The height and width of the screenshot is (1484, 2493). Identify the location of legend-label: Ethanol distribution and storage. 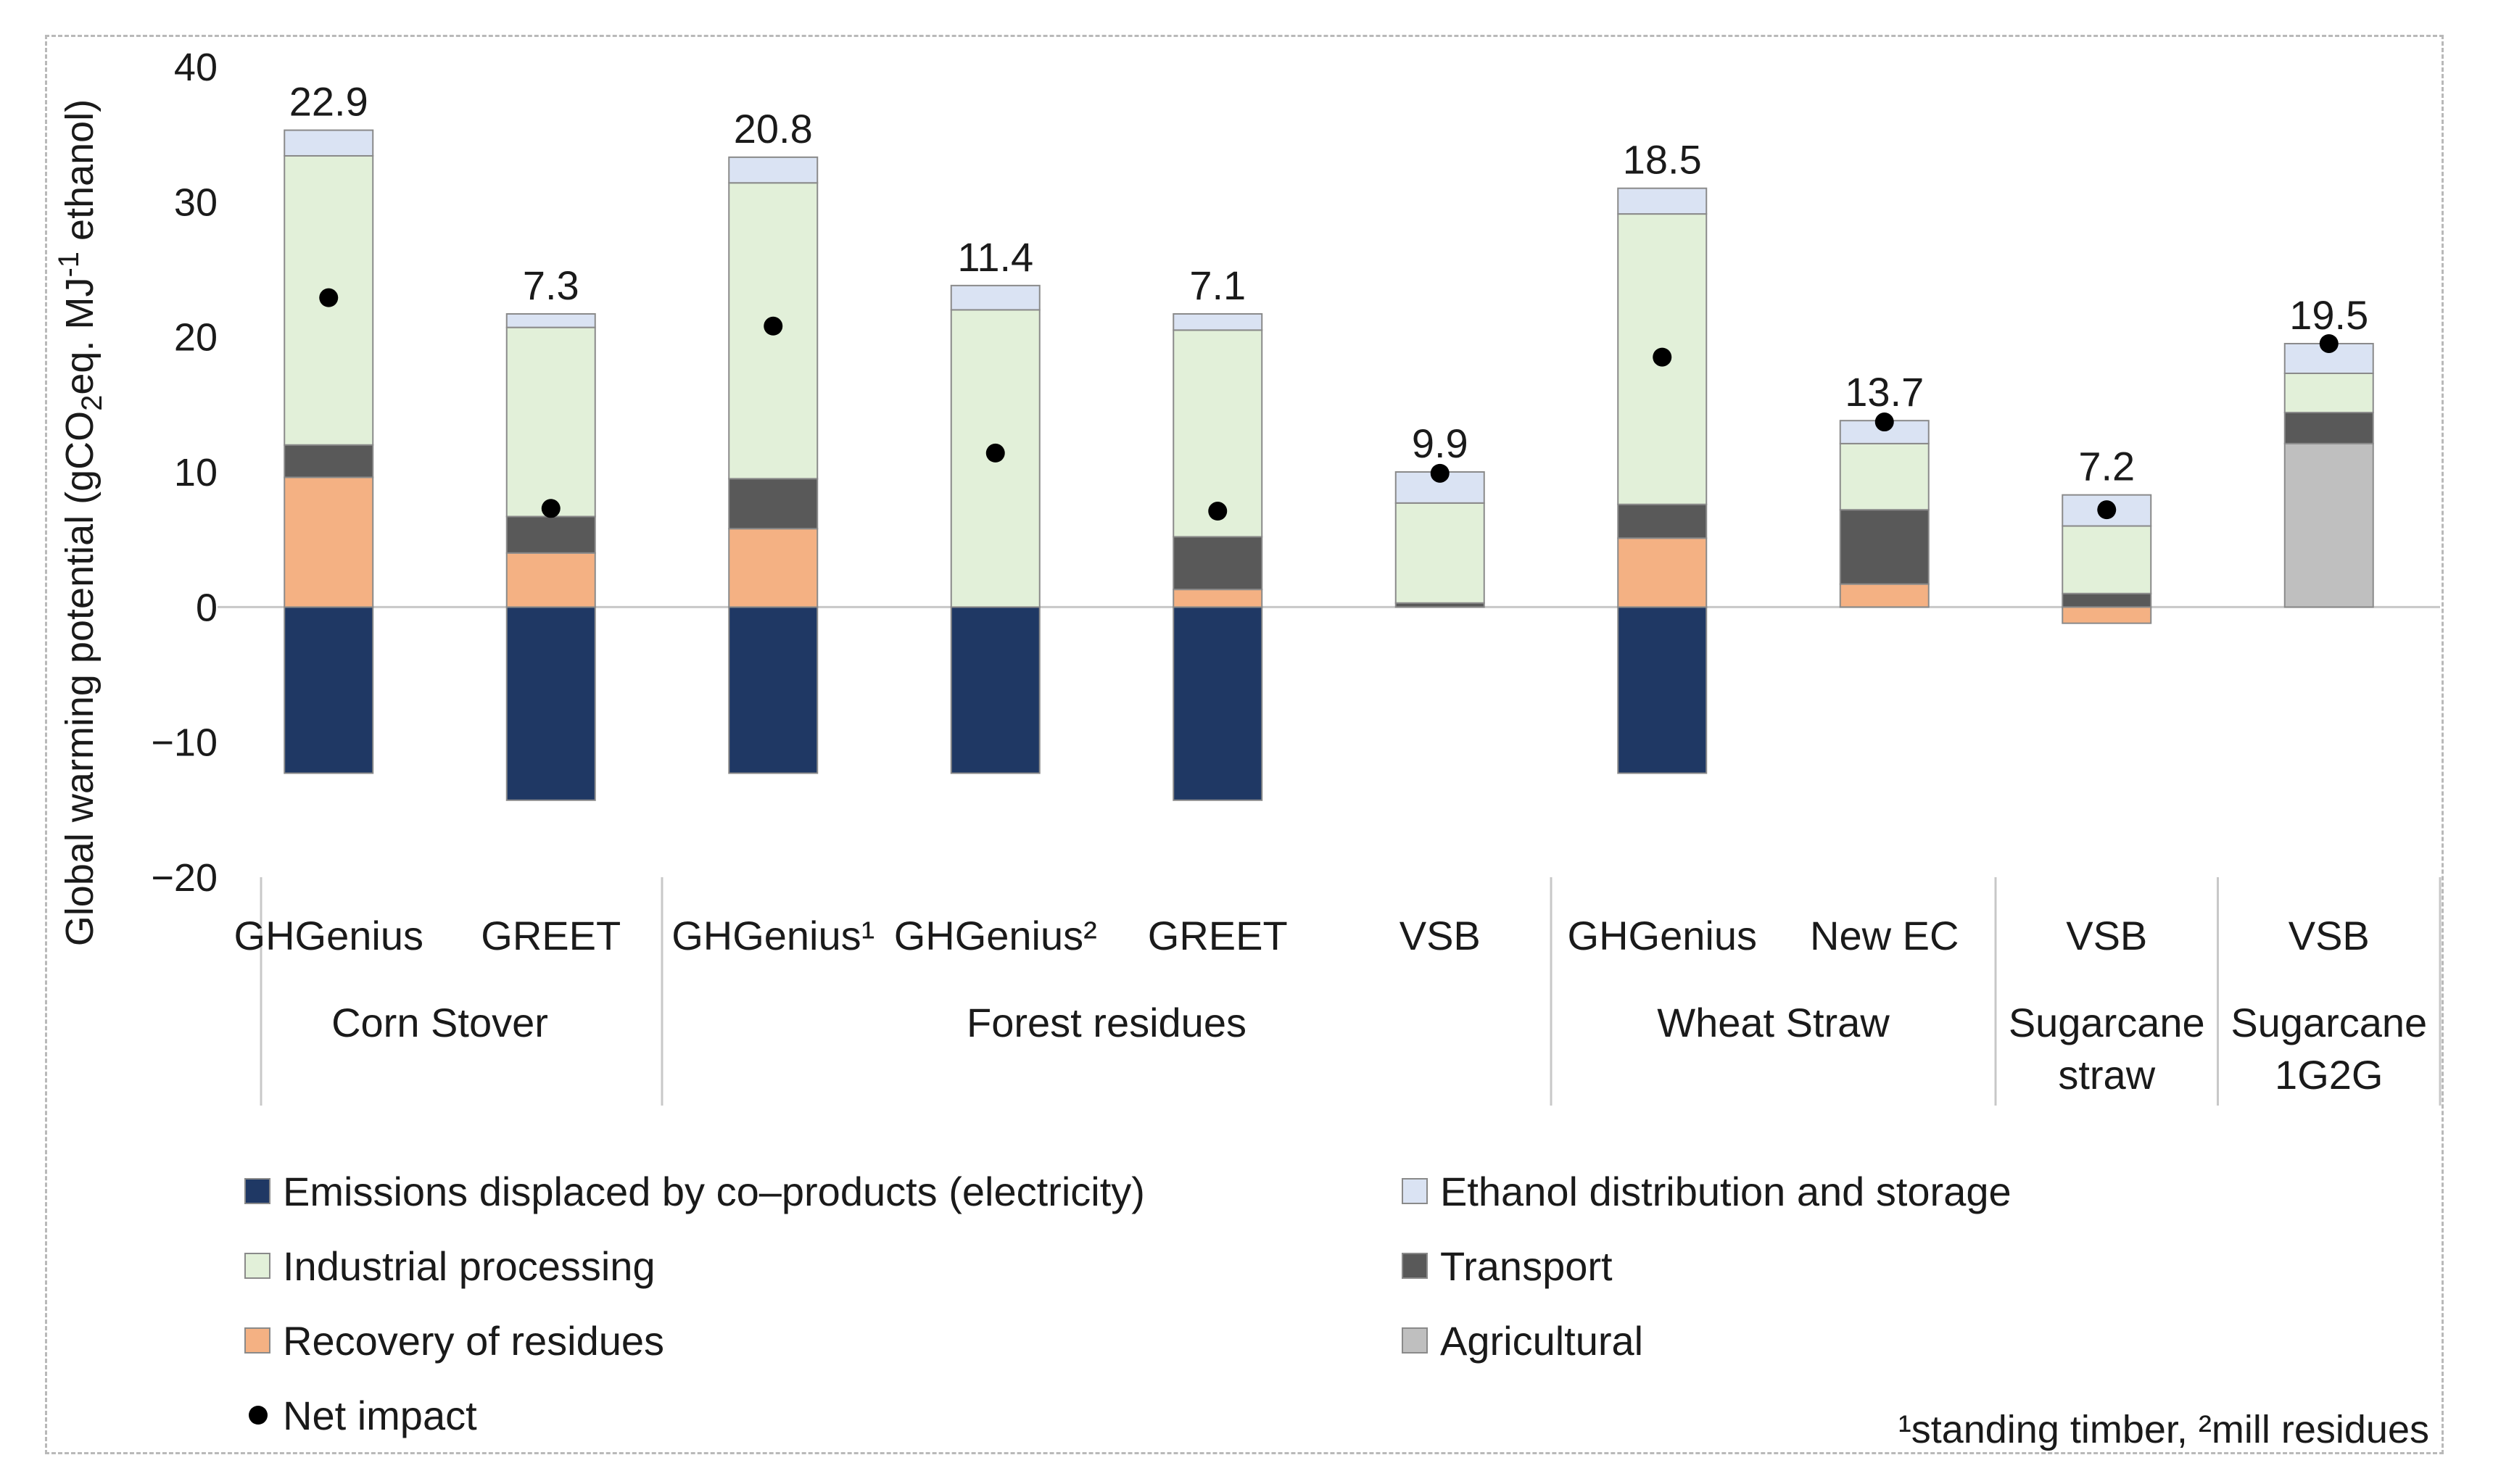
(1726, 1191).